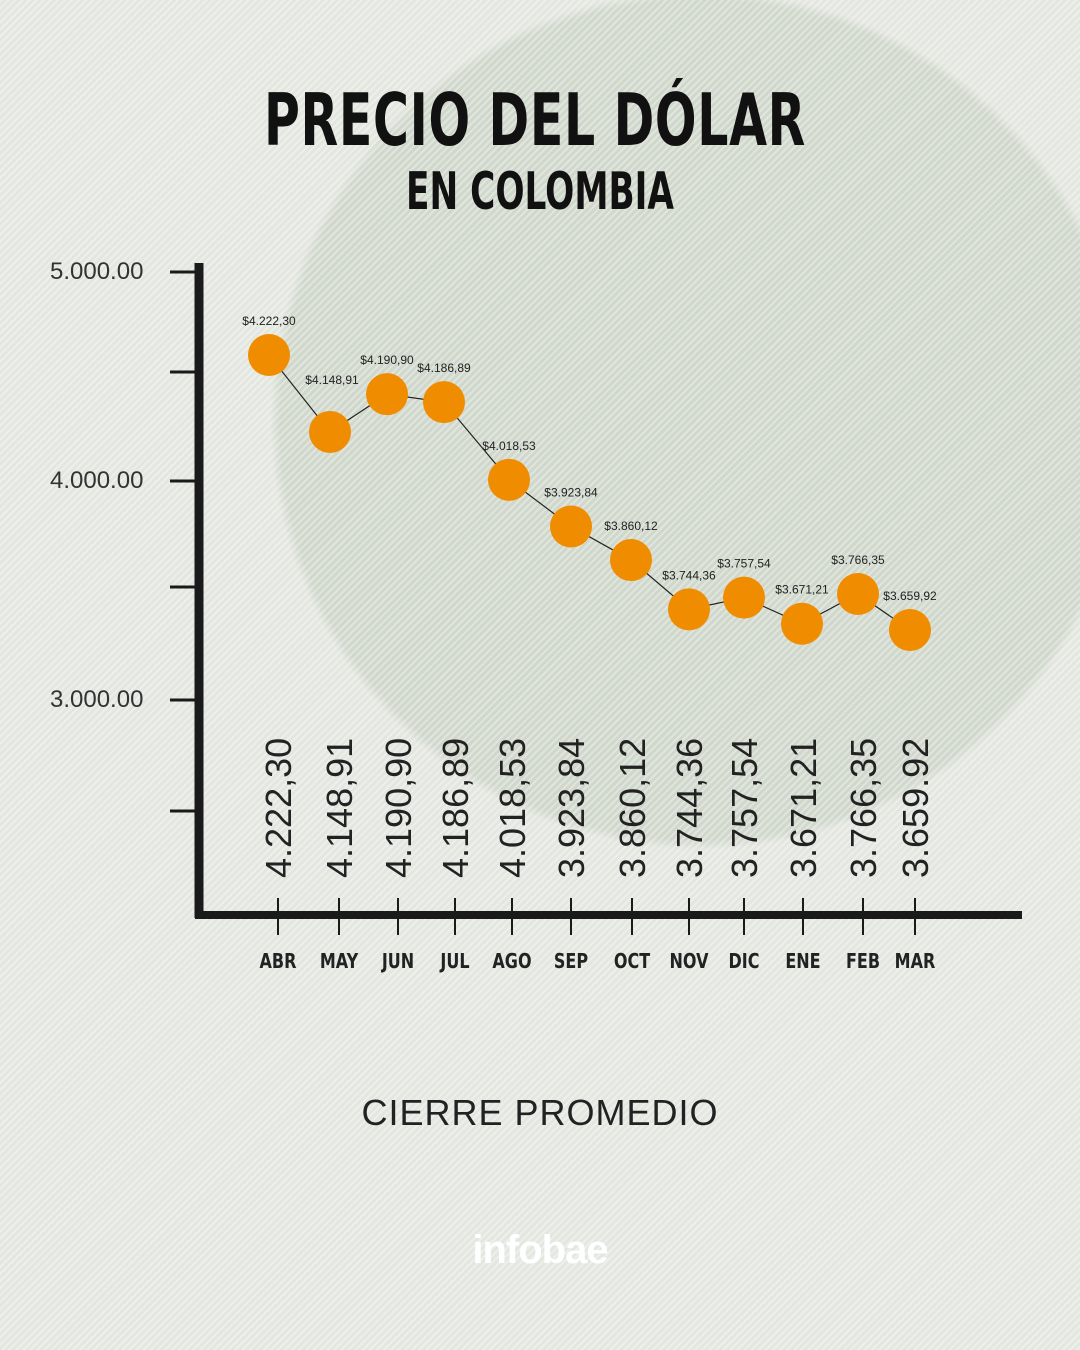 The image size is (1080, 1350). What do you see at coordinates (332, 380) in the screenshot?
I see `data-label: $4.148,91` at bounding box center [332, 380].